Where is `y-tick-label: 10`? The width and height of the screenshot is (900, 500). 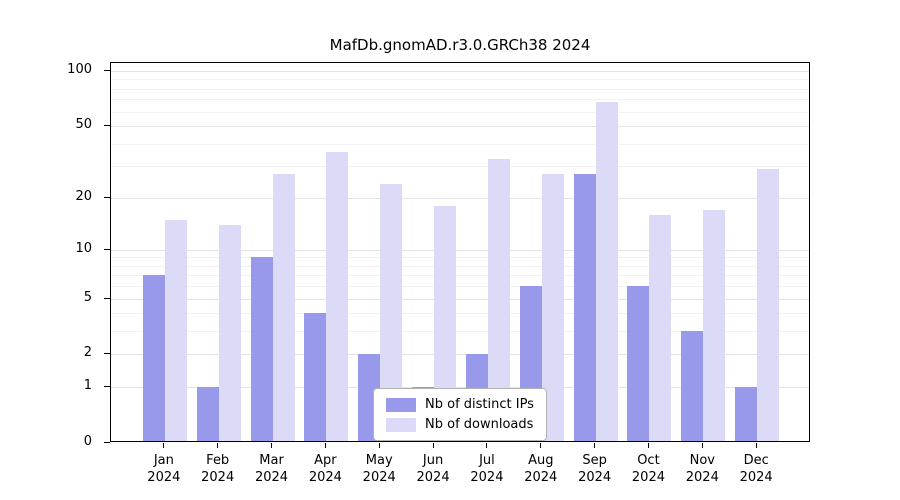 y-tick-label: 10 is located at coordinates (83, 248).